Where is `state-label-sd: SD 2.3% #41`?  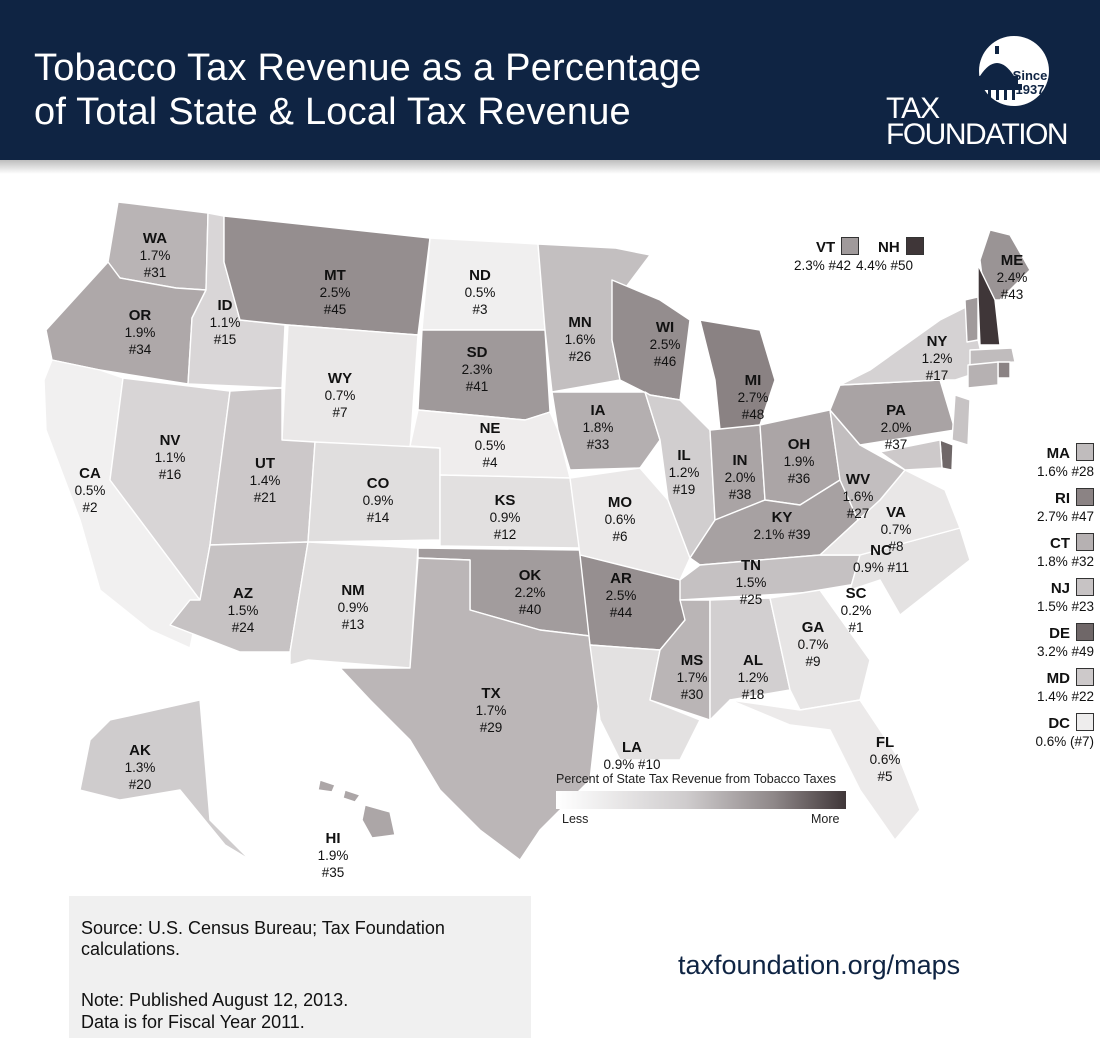 state-label-sd: SD 2.3% #41 is located at coordinates (477, 369).